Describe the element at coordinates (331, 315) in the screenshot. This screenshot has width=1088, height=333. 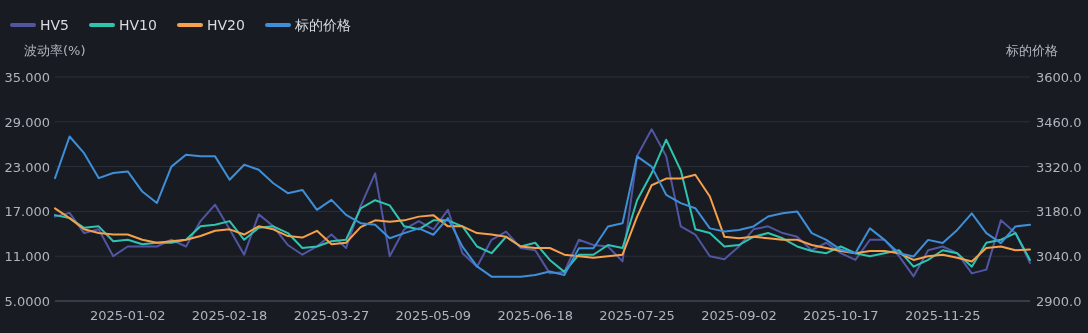
I see `x-tick-label: 2025-03-27` at that location.